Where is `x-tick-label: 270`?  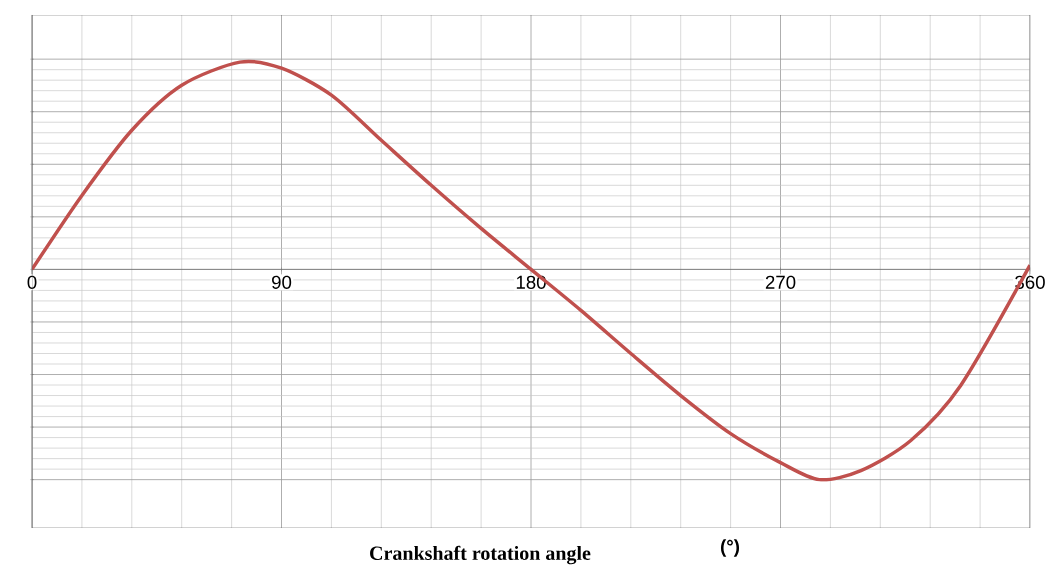 x-tick-label: 270 is located at coordinates (780, 282).